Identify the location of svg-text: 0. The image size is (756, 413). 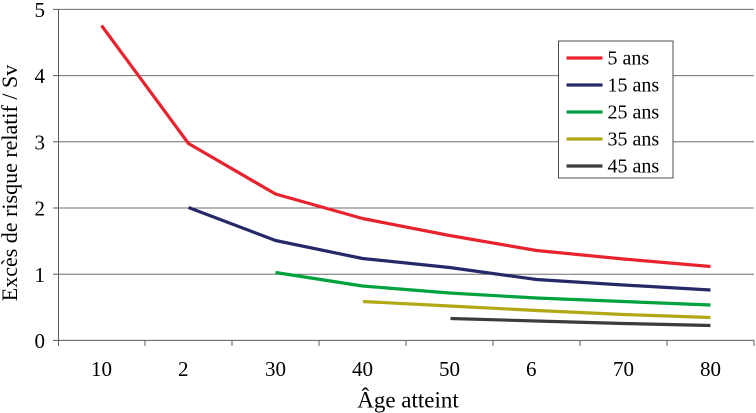
(40, 341).